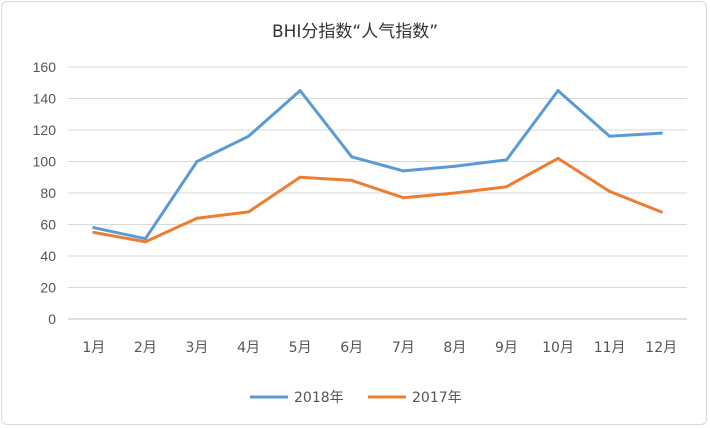  Describe the element at coordinates (45, 130) in the screenshot. I see `y-tick-label: 120` at that location.